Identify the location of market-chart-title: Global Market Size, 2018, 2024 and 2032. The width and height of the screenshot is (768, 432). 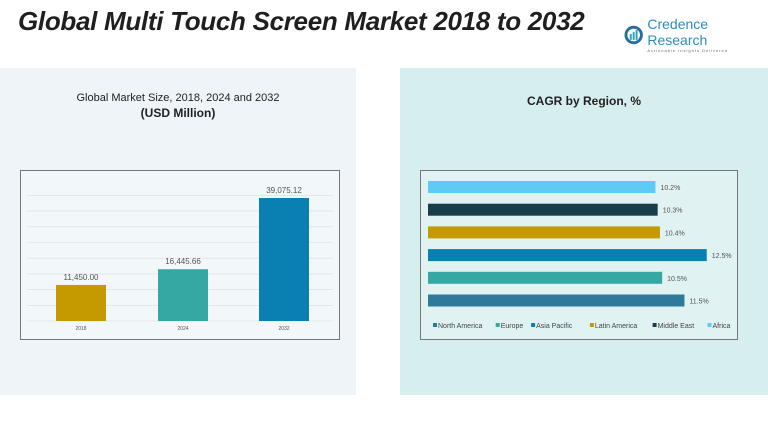
(178, 98).